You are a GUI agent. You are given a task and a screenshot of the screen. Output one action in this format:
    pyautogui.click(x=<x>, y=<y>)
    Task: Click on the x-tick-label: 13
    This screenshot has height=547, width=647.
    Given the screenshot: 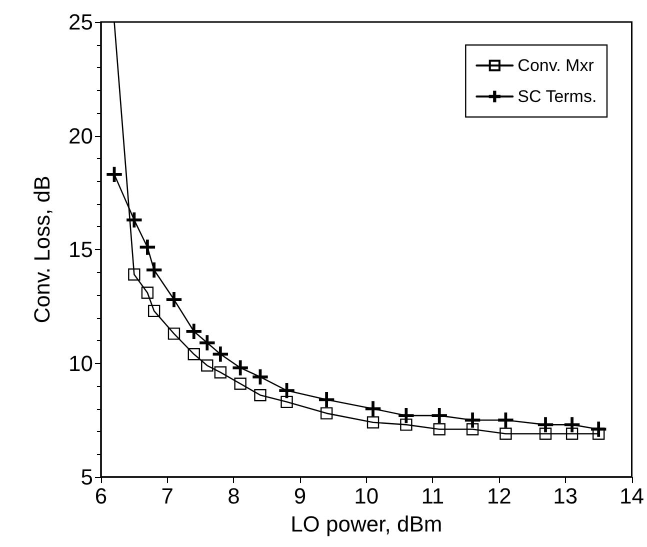 What is the action you would take?
    pyautogui.click(x=565, y=496)
    